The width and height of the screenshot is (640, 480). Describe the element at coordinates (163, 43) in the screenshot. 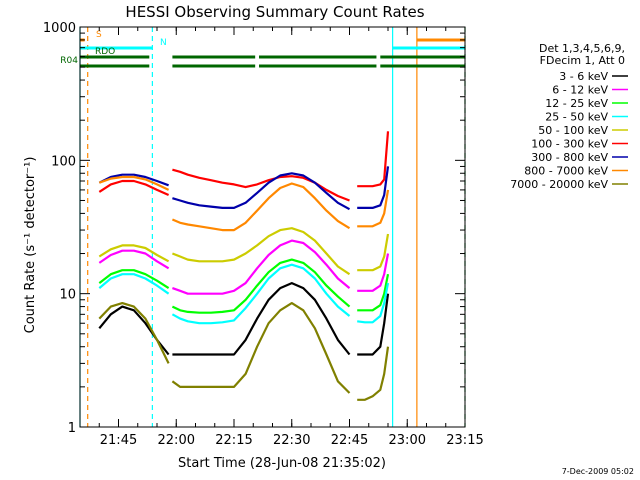

I see `flag-label-n: N` at that location.